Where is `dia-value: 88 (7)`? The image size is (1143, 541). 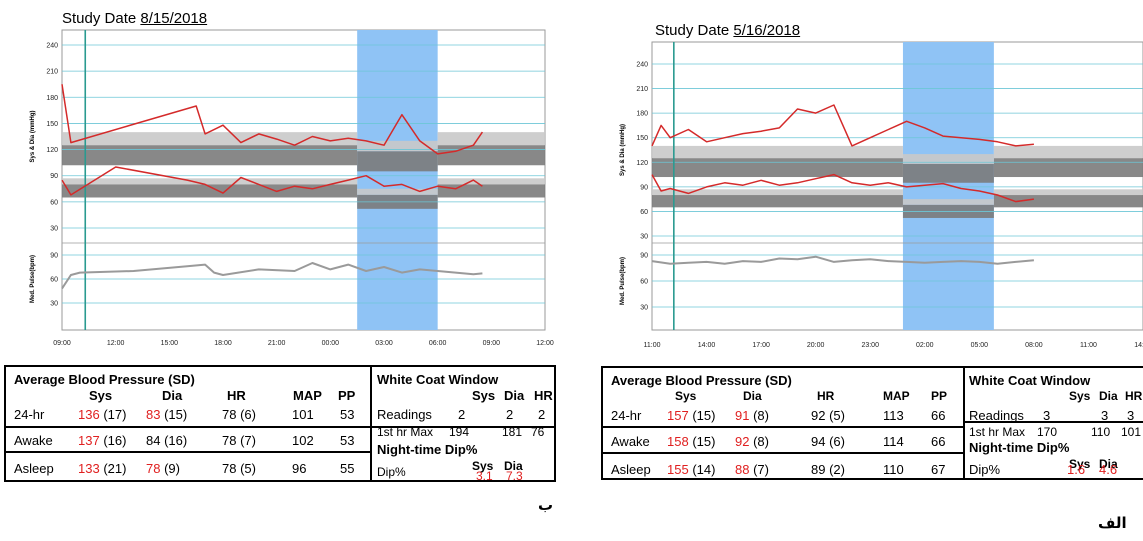
dia-value: 88 (7) is located at coordinates (752, 469).